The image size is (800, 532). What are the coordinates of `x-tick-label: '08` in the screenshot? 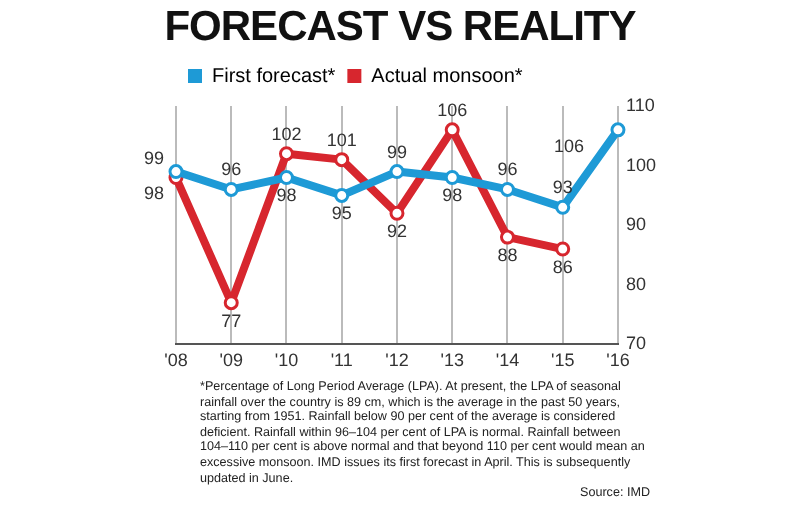 It's located at (176, 360).